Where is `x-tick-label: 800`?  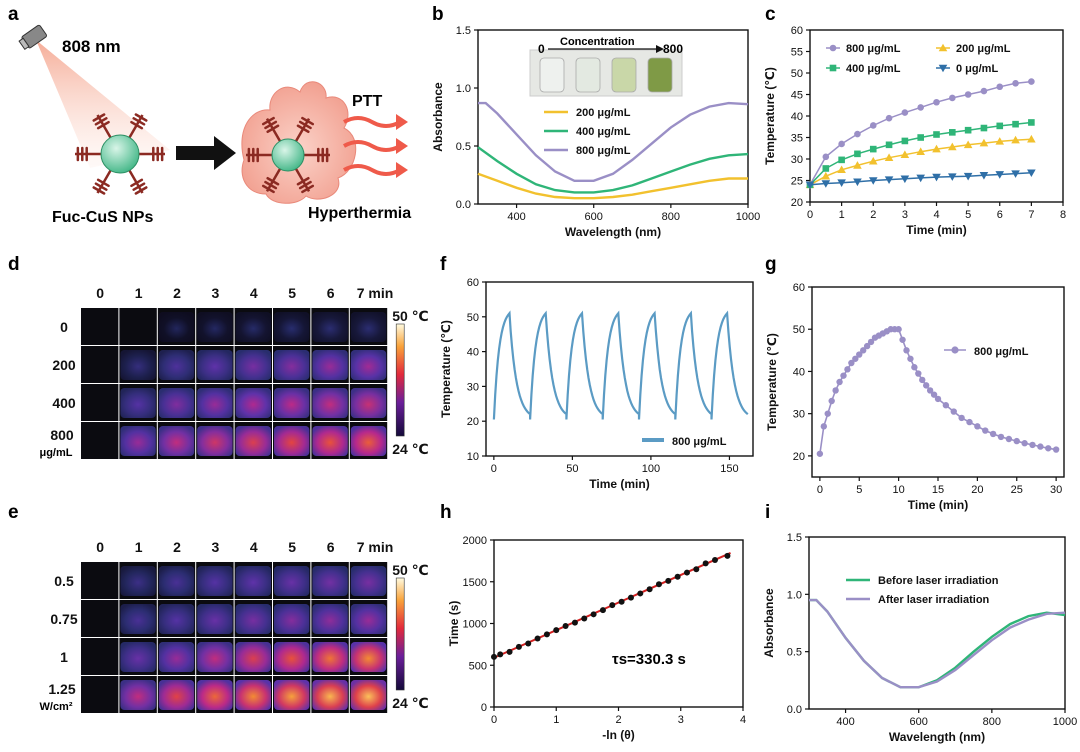
x-tick-label: 800 is located at coordinates (992, 722).